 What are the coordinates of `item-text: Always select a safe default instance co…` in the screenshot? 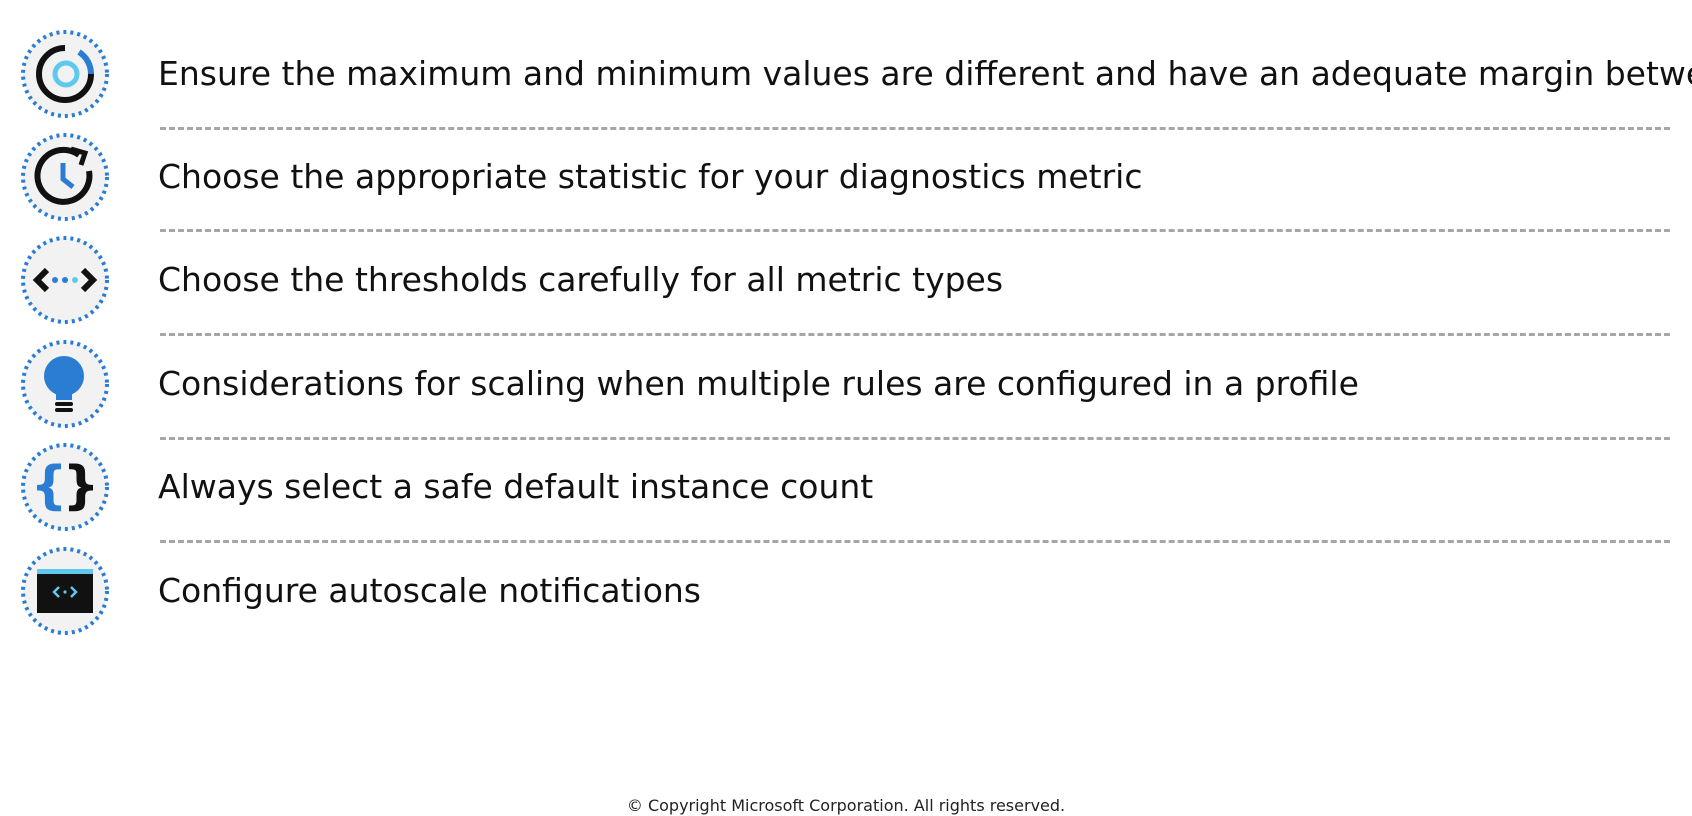 It's located at (516, 486).